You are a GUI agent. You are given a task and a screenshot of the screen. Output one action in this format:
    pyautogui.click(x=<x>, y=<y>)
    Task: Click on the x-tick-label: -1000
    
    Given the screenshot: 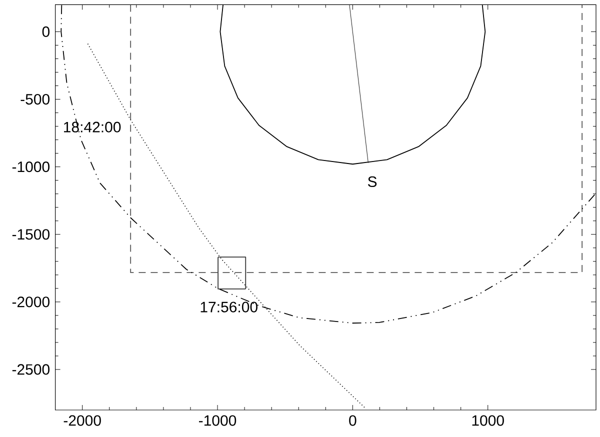 What is the action you would take?
    pyautogui.click(x=217, y=420)
    